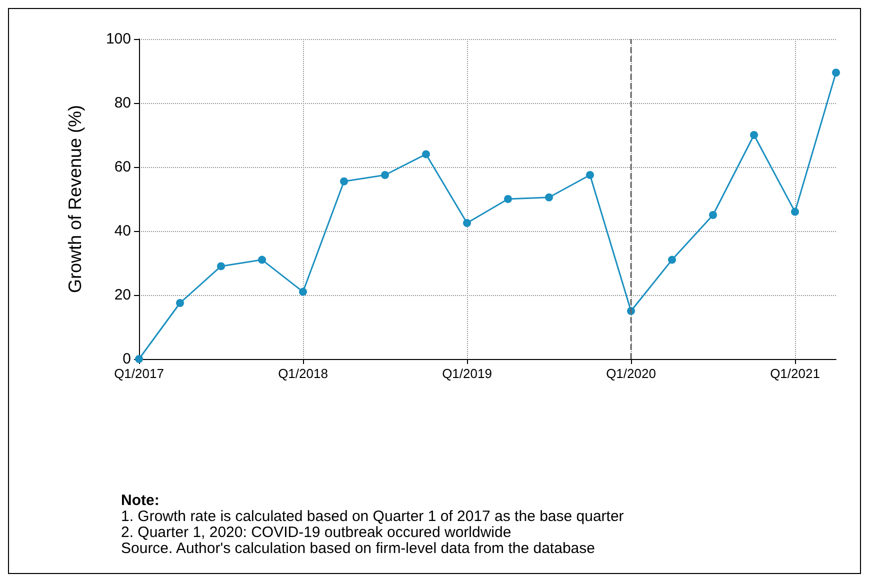 This screenshot has width=869, height=582. I want to click on y-tick-label: 100, so click(118, 39).